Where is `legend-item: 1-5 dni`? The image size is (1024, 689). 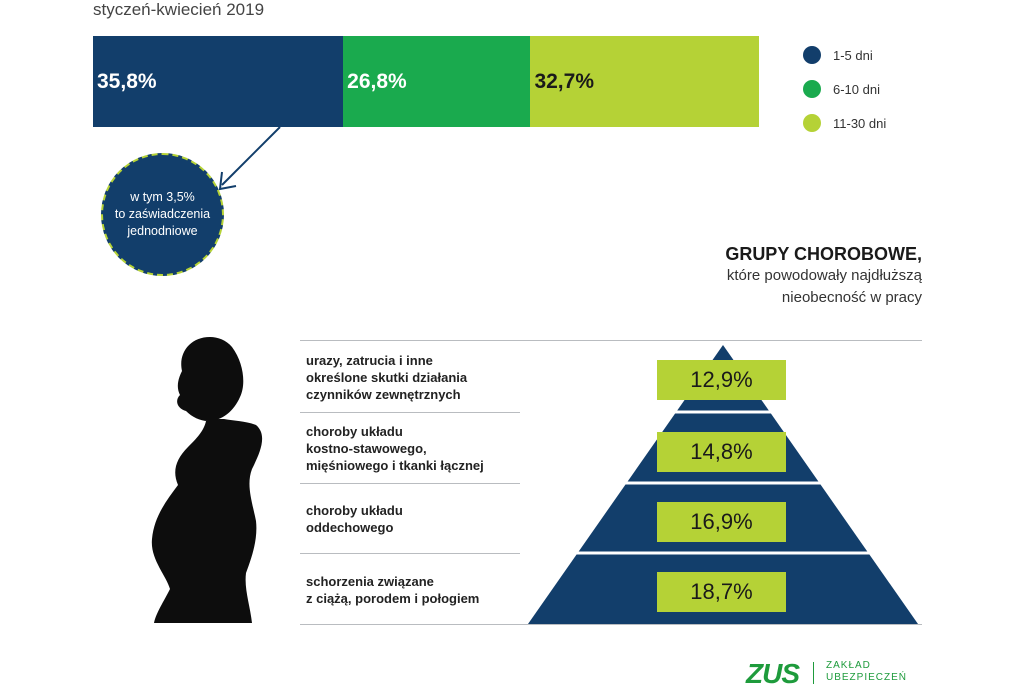
legend-item: 1-5 dni is located at coordinates (844, 55).